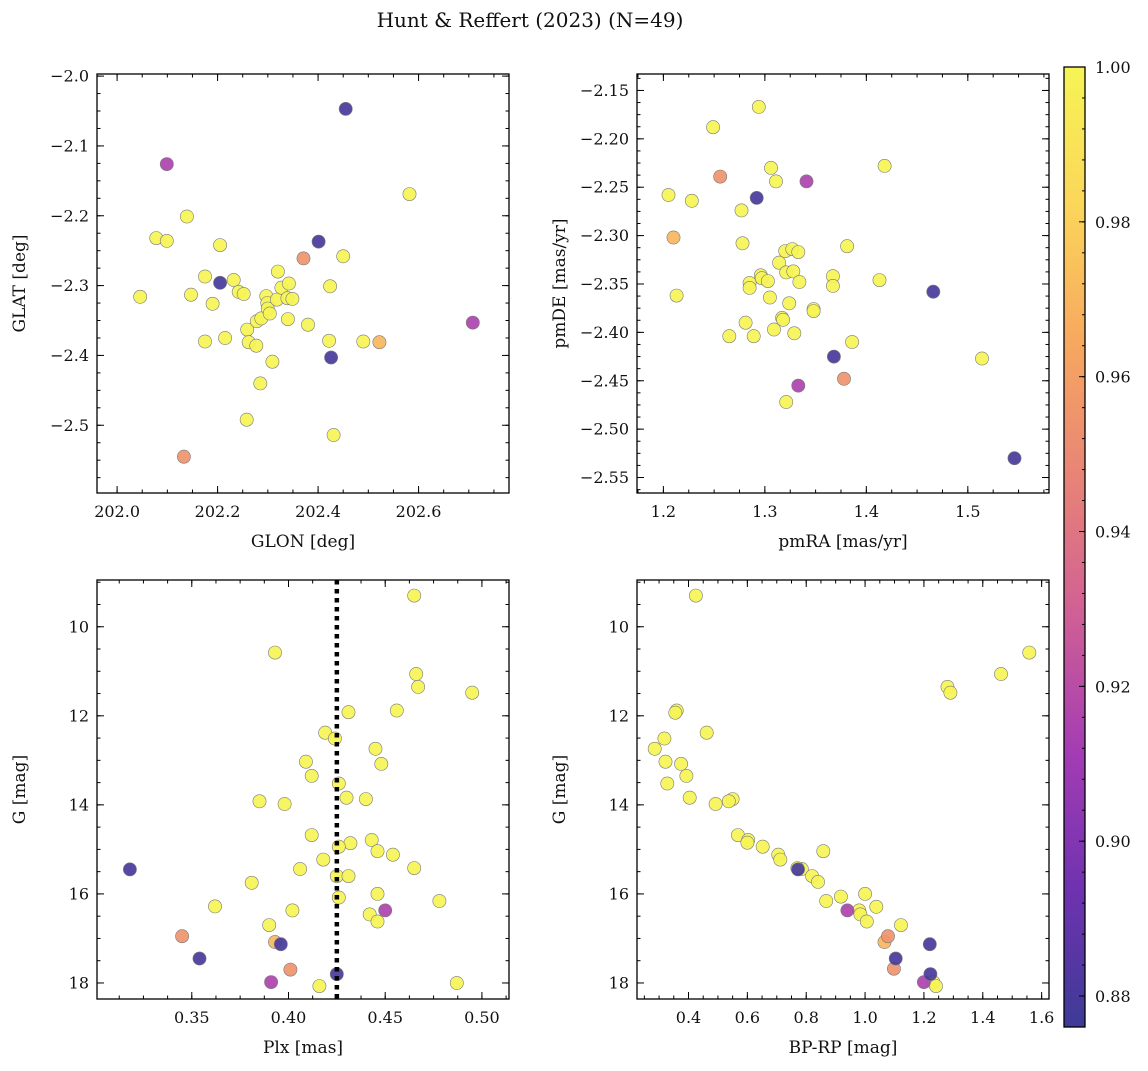  What do you see at coordinates (866, 511) in the screenshot?
I see `x-tick-label: 1.4` at bounding box center [866, 511].